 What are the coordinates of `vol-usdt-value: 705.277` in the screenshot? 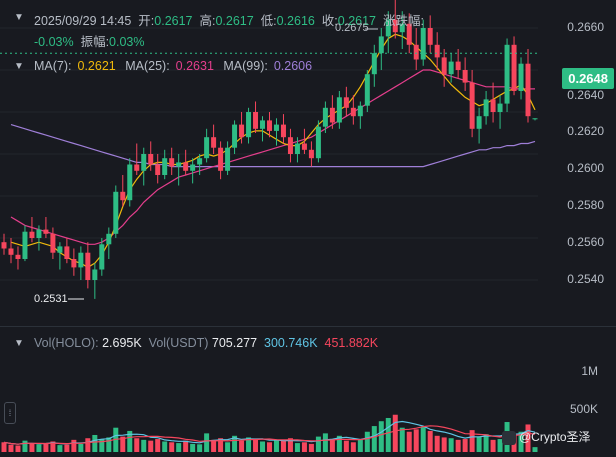 It's located at (234, 343).